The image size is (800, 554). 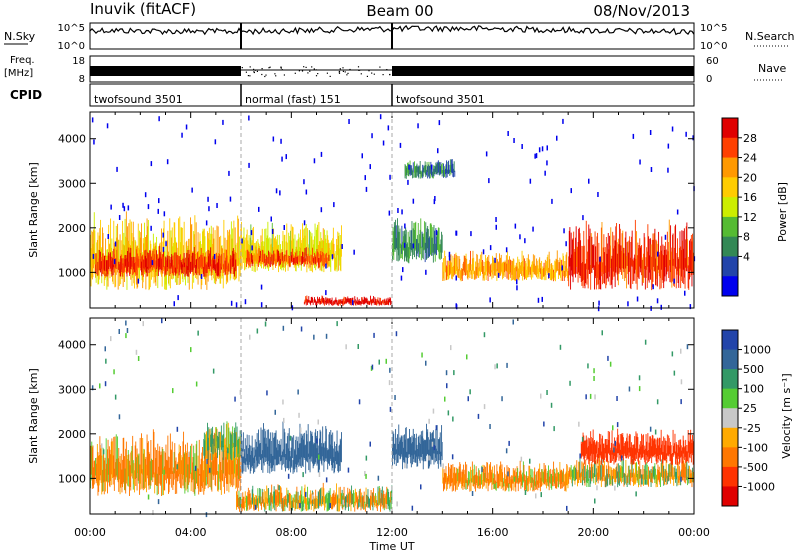 What do you see at coordinates (713, 28) in the screenshot?
I see `nsearch-tick-top: 10^5` at bounding box center [713, 28].